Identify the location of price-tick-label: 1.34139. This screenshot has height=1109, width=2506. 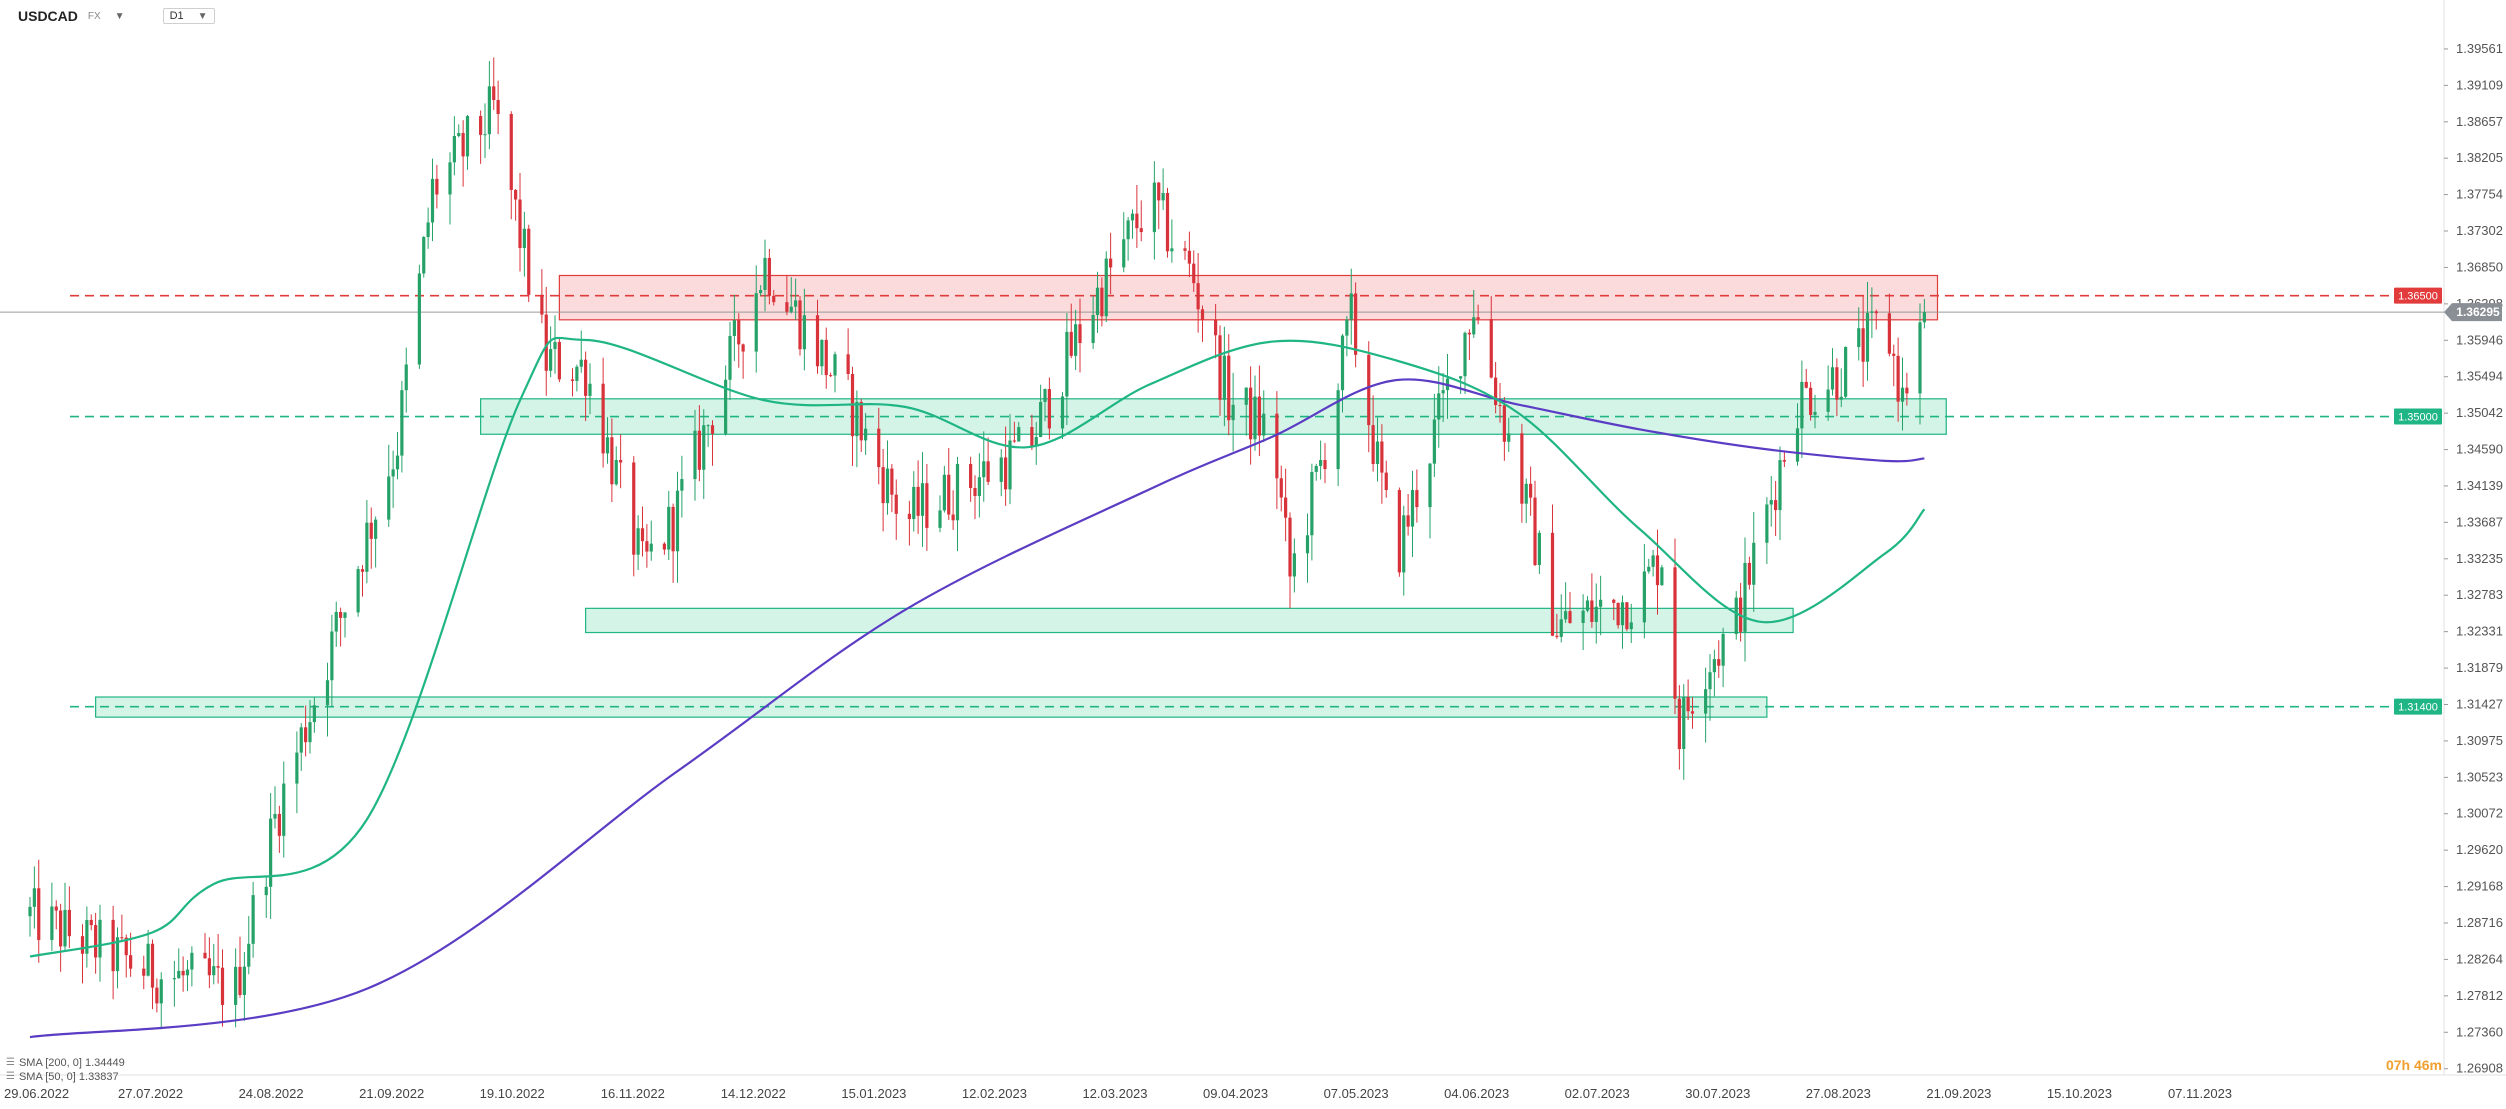
(2479, 485).